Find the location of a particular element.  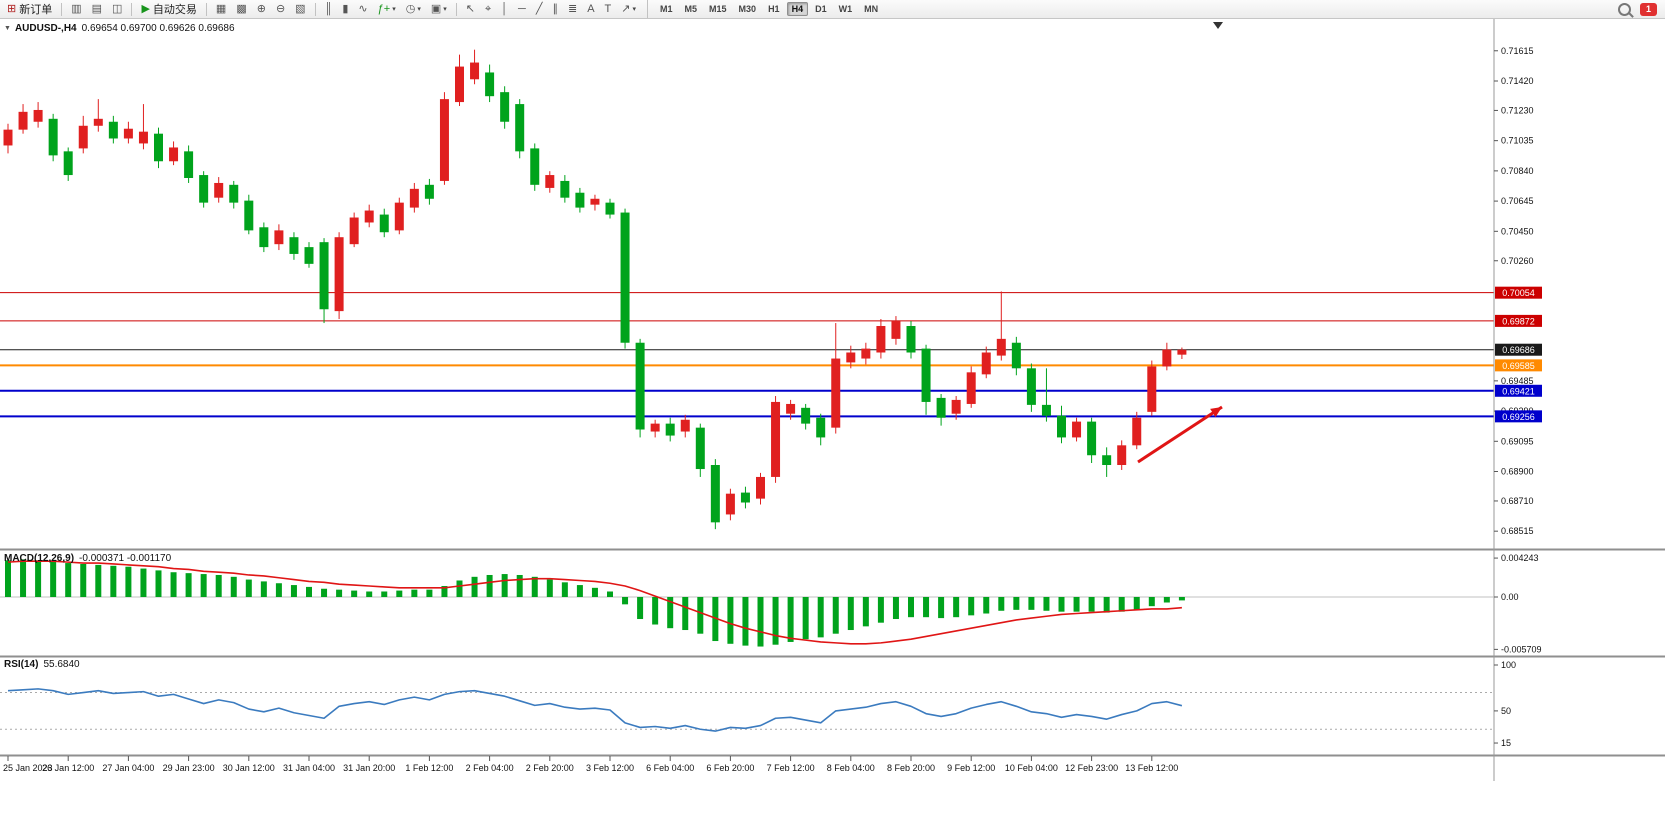

auto-trading-label: 自动交易 is located at coordinates (174, 10).